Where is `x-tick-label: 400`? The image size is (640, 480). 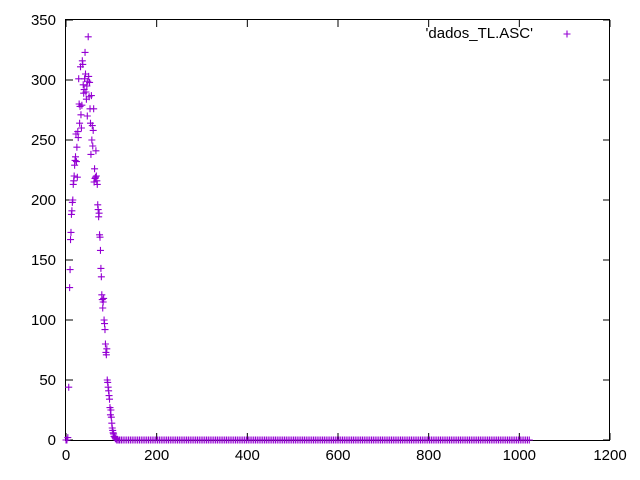 x-tick-label: 400 is located at coordinates (247, 455).